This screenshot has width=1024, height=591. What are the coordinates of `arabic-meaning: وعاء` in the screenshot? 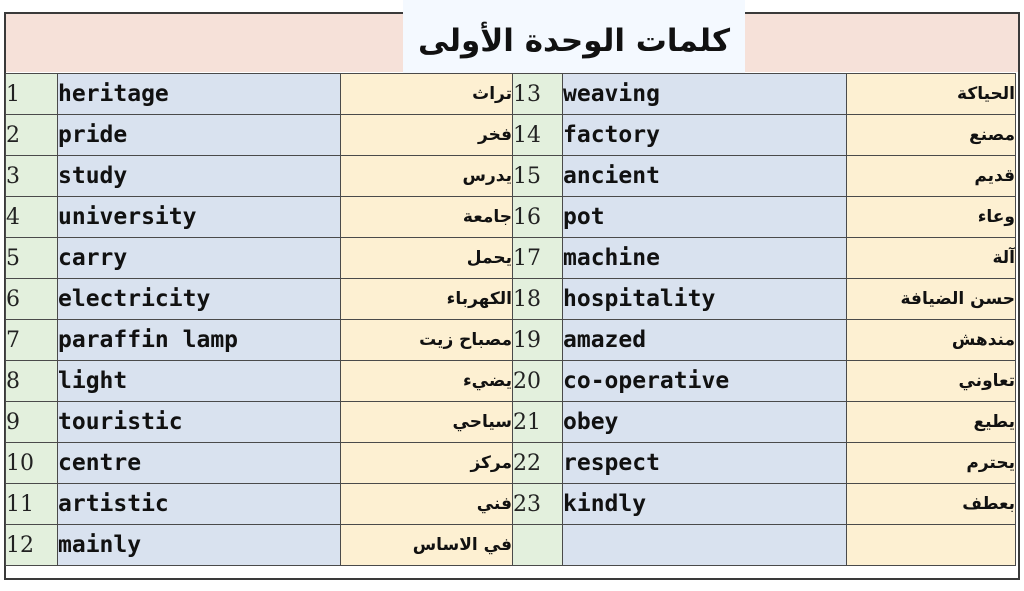 It's located at (931, 217).